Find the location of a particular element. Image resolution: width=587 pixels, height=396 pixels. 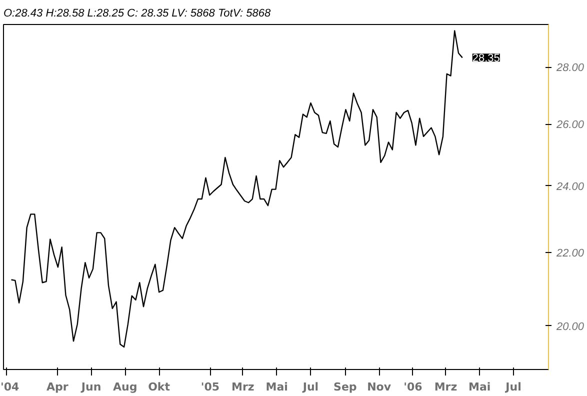

y-tick-label: 20.00 is located at coordinates (570, 326).